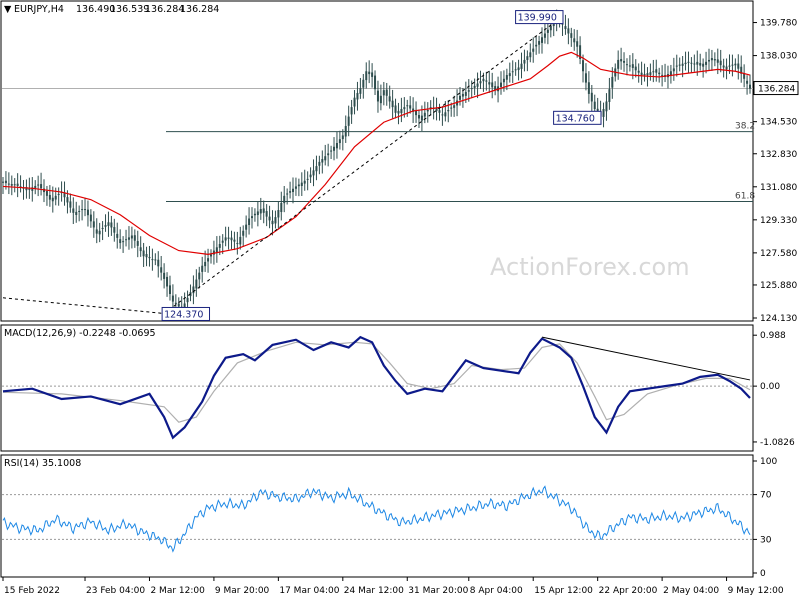 This screenshot has width=800, height=600. I want to click on low-annotation-label: 124.370, so click(183, 314).